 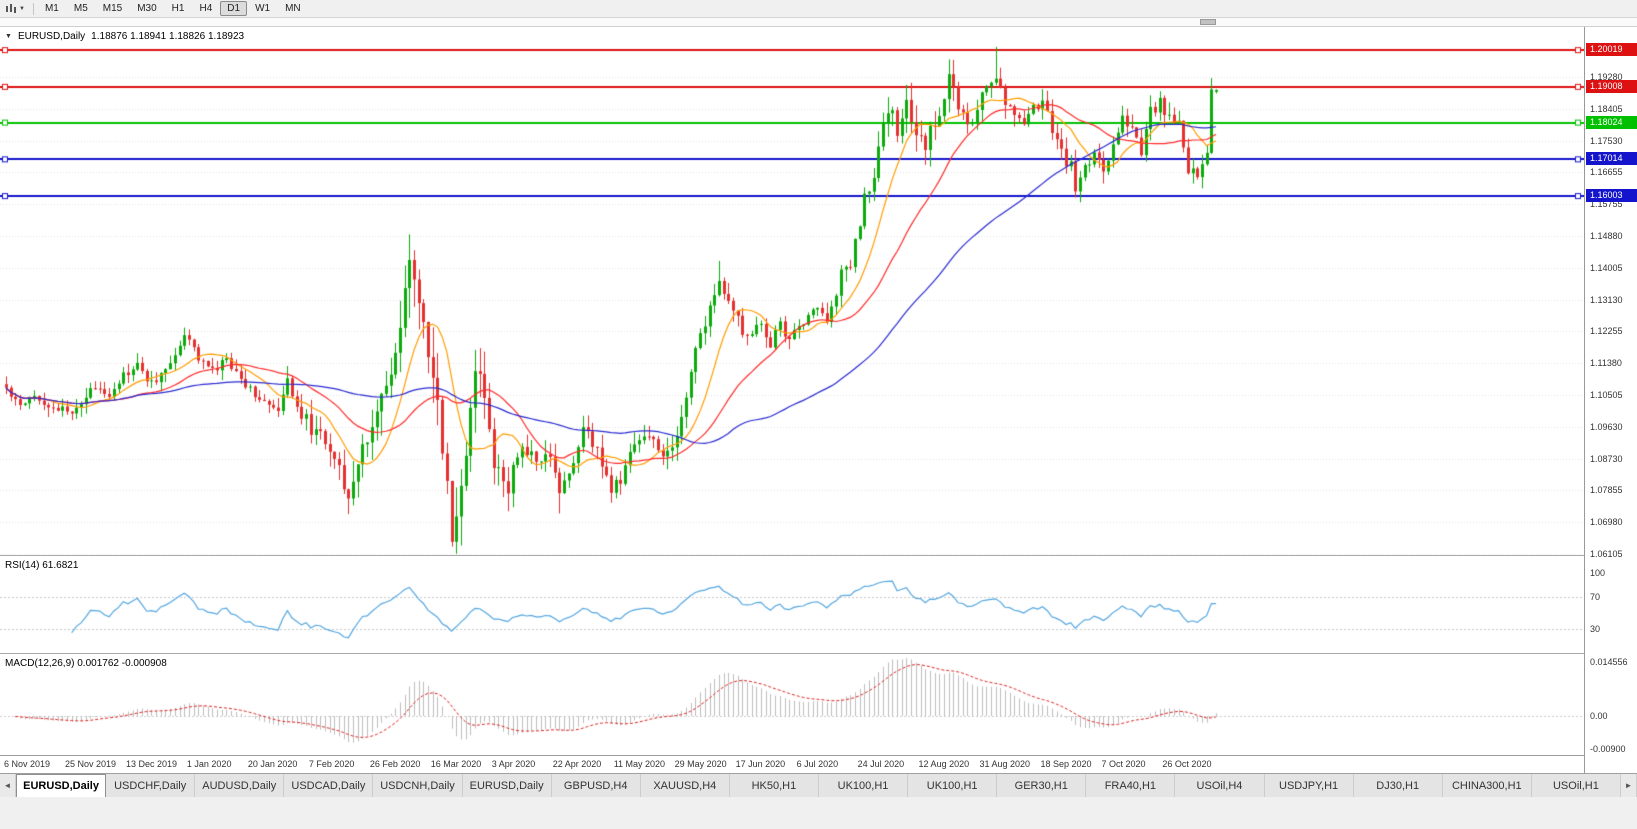 I want to click on date-axis-label: 3 Apr 2020, so click(x=513, y=764).